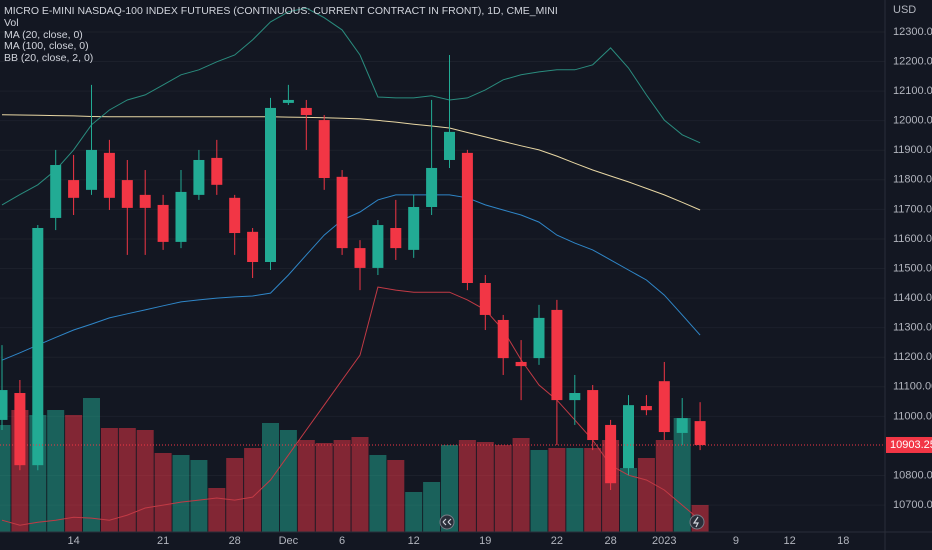  I want to click on x-tick-label: 2023, so click(664, 541).